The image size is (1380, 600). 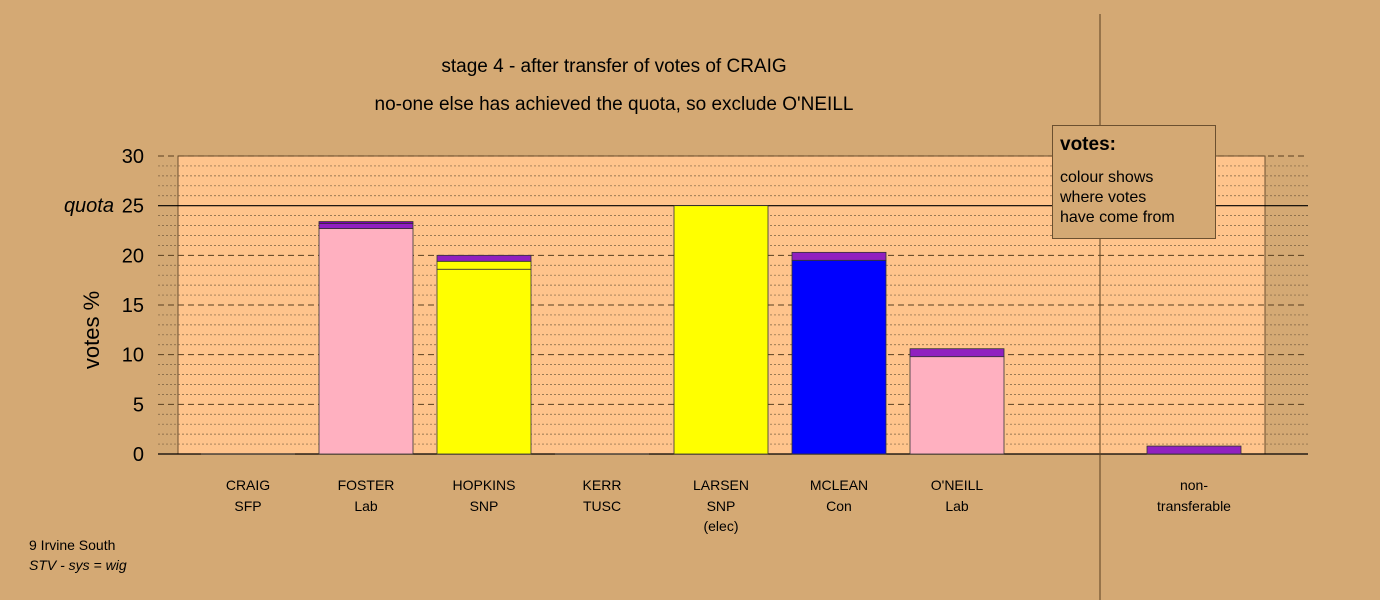 I want to click on legend-line-2: where votes, so click(x=1103, y=197).